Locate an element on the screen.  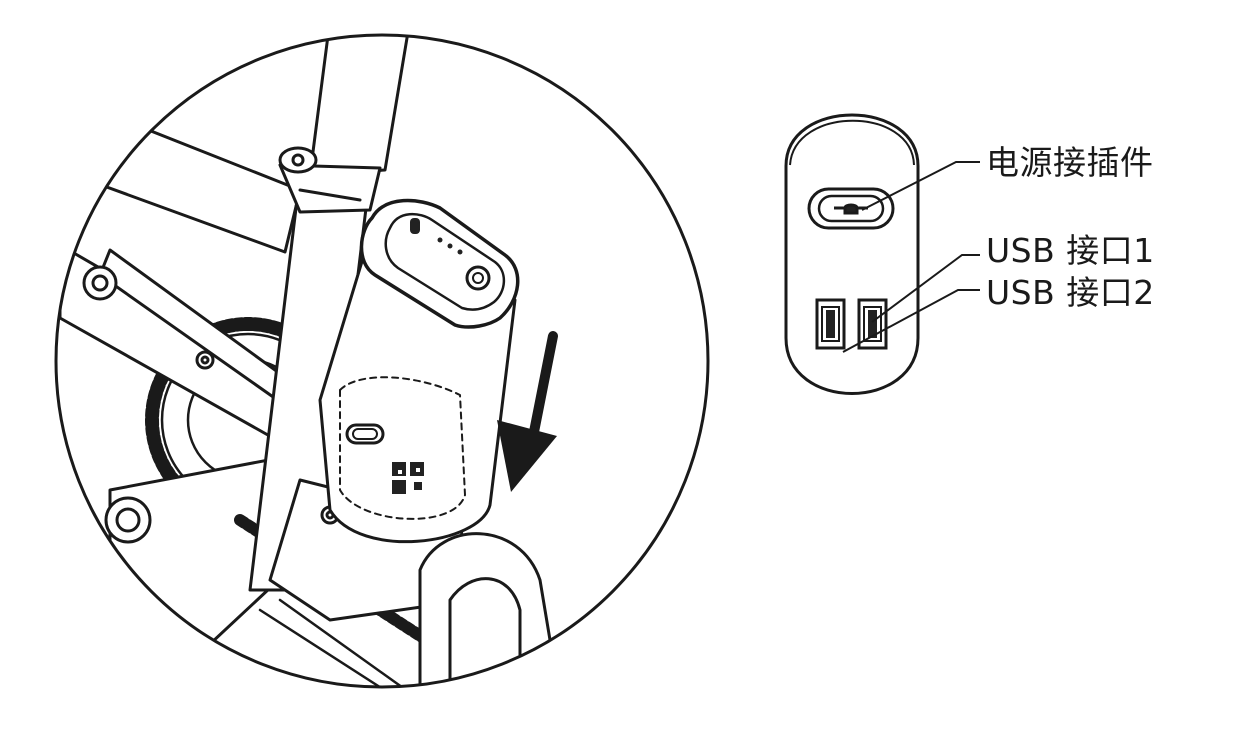
label-usb-port-1: USB 接口1 is located at coordinates (1070, 250).